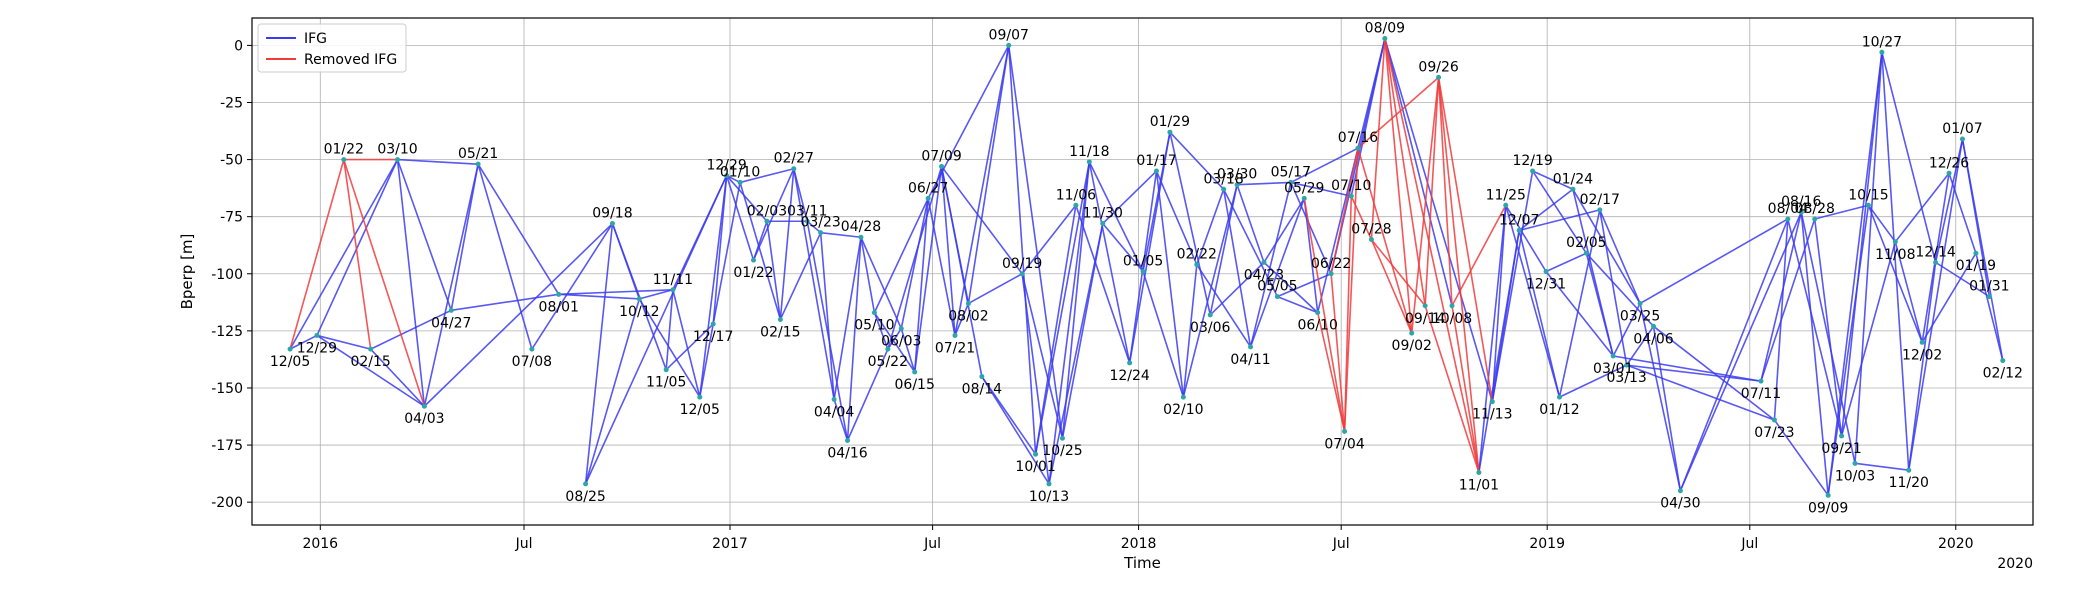 The width and height of the screenshot is (2100, 600). I want to click on acquisition-date-label: 10/03, so click(1855, 476).